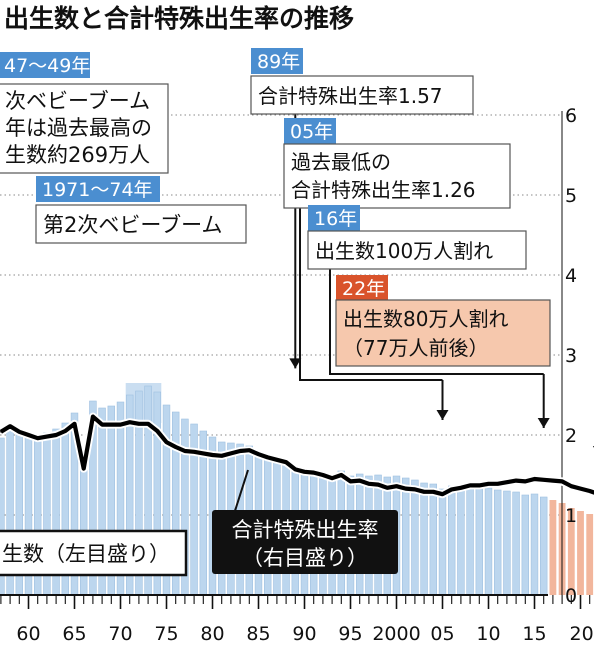 This screenshot has width=594, height=650. Describe the element at coordinates (86, 554) in the screenshot. I see `legend-births-text: 生数（左目盛り）` at that location.